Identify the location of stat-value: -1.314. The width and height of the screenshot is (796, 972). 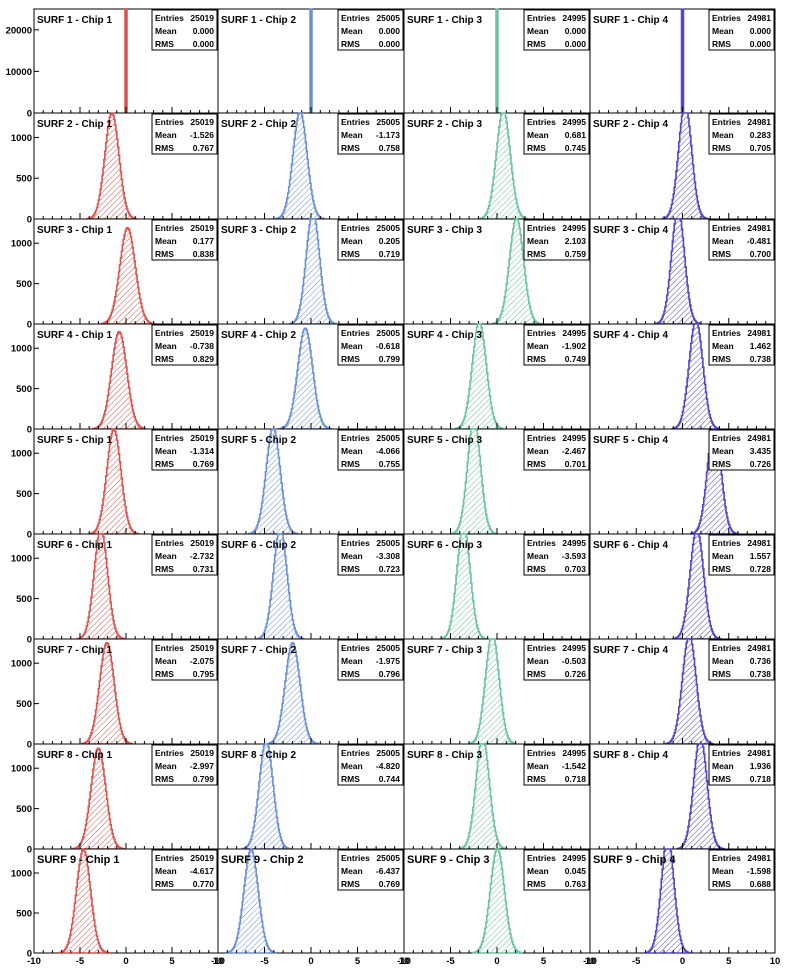
(202, 451).